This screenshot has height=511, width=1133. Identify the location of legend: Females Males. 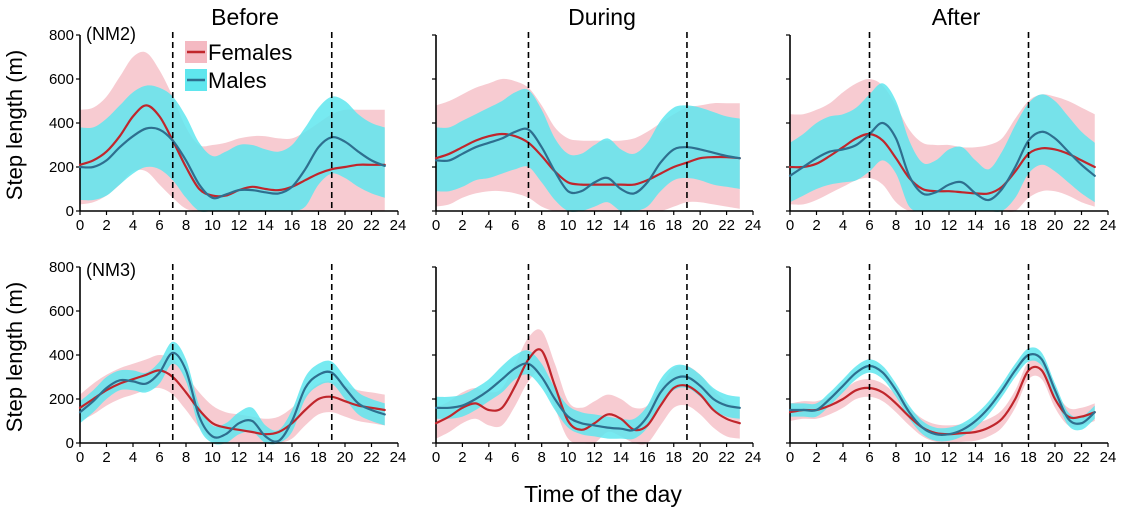
(238, 66).